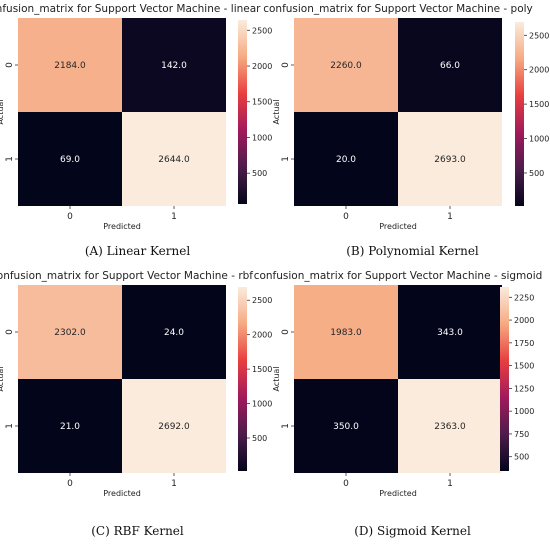 This screenshot has height=547, width=550. What do you see at coordinates (412, 251) in the screenshot?
I see `caption-b: (B) Polynomial Kernel` at bounding box center [412, 251].